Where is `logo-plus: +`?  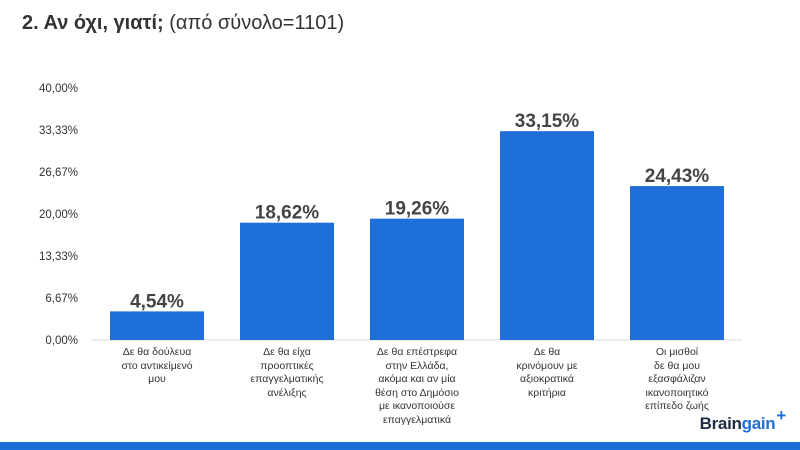 logo-plus: + is located at coordinates (781, 415).